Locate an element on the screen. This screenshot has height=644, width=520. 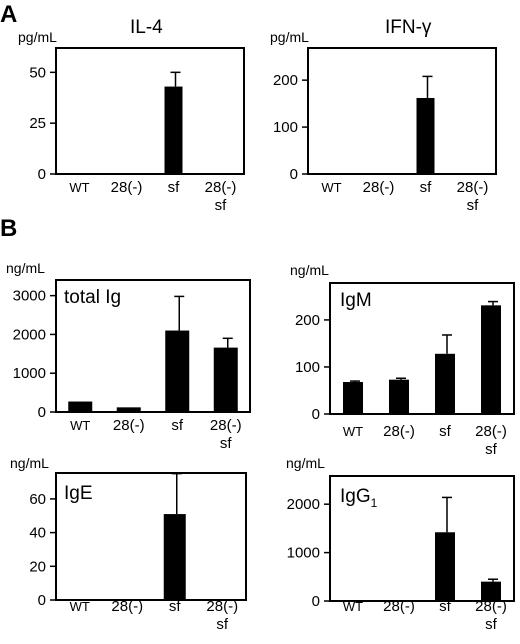
chart-title: IL-4 is located at coordinates (146, 27).